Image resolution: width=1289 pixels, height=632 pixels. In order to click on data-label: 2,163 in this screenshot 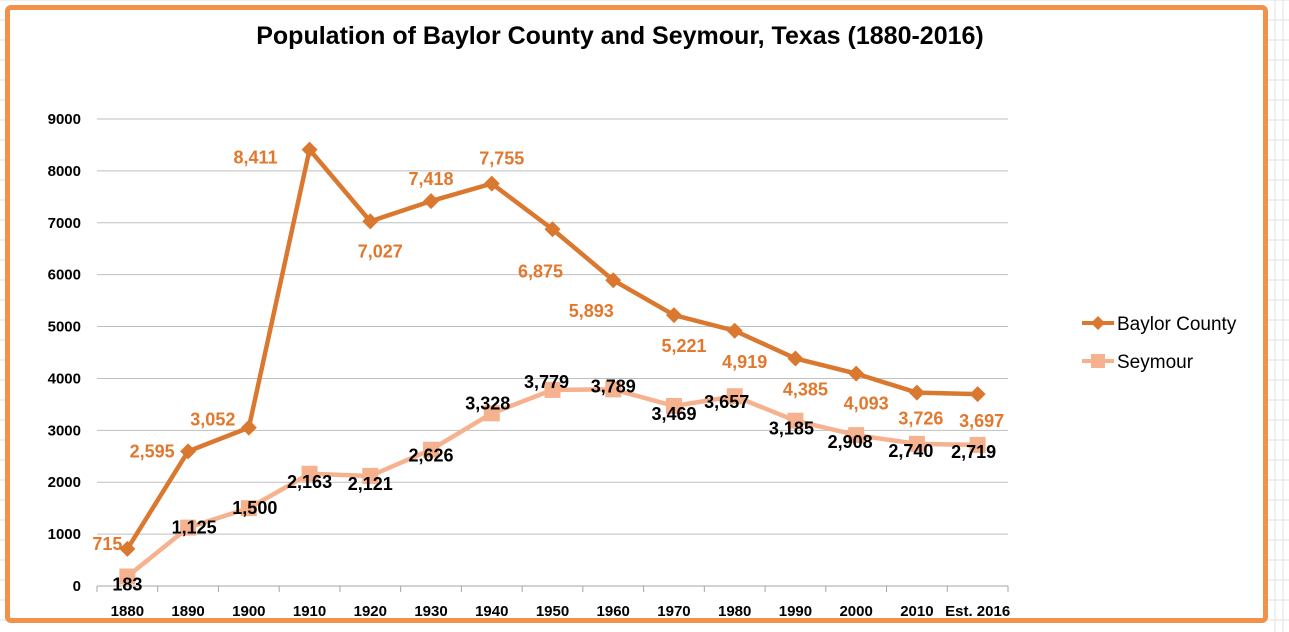, I will do `click(309, 482)`.